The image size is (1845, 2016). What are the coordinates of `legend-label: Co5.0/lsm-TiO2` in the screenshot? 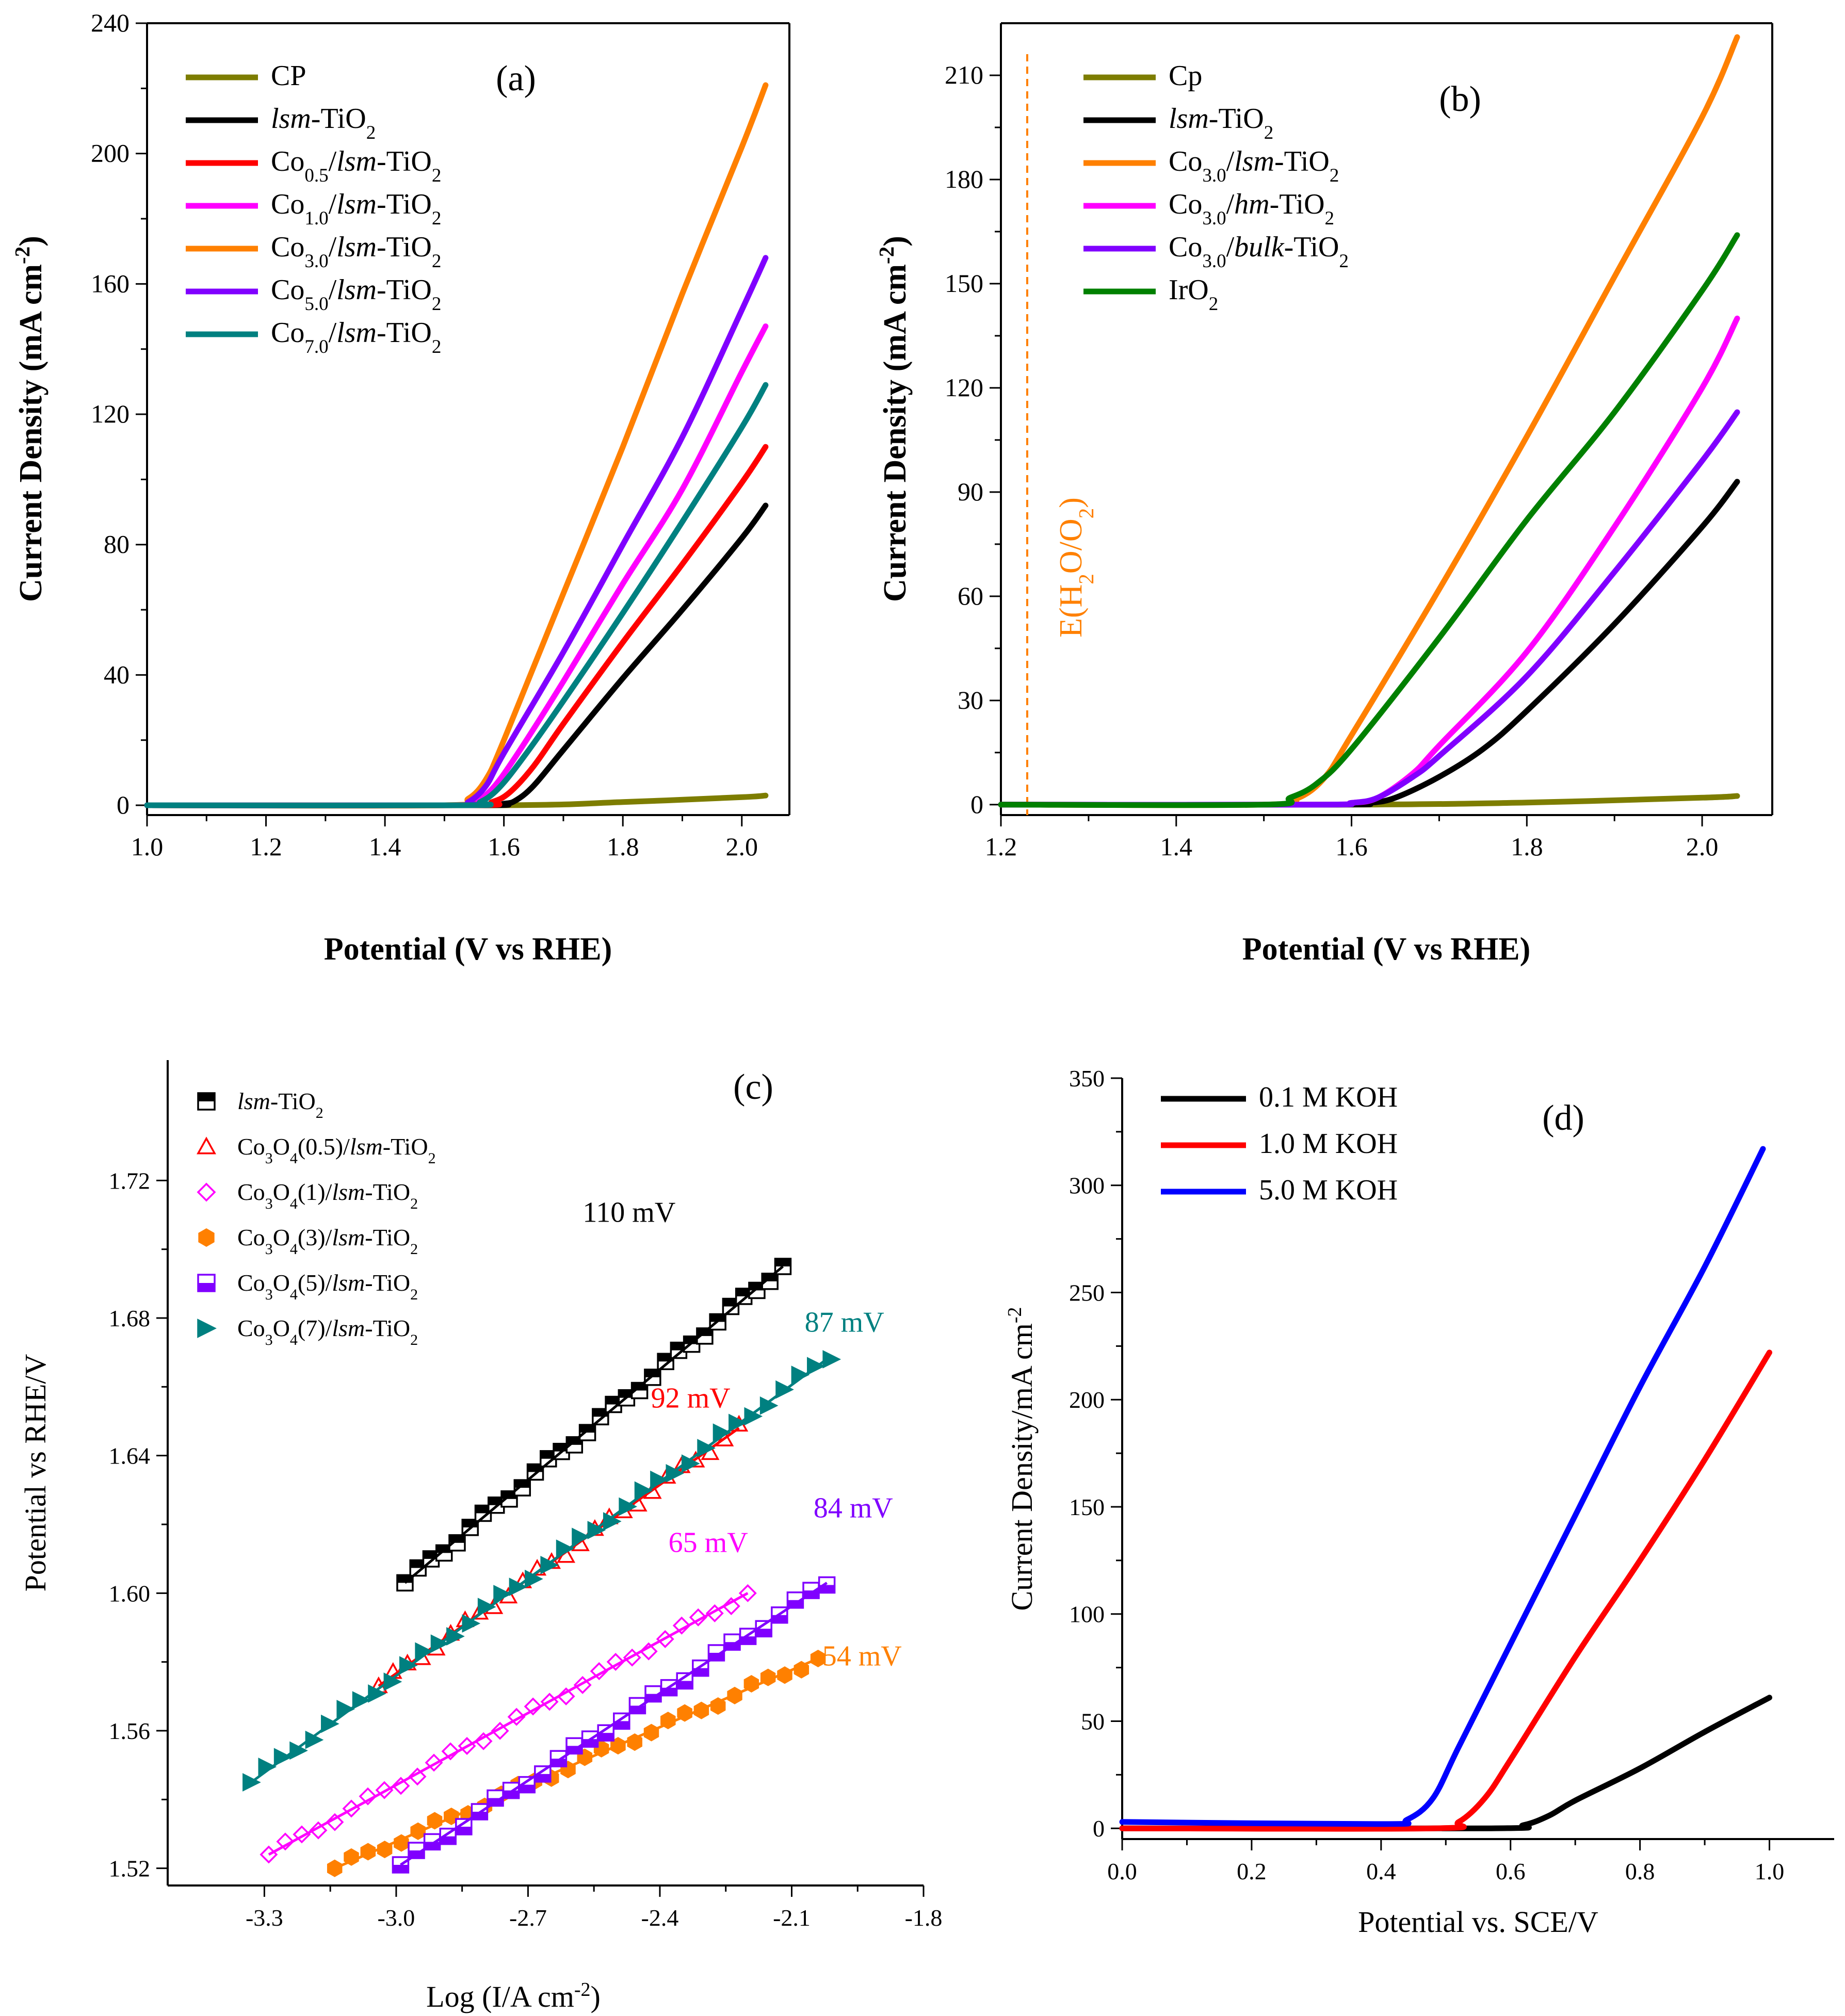 It's located at (356, 294).